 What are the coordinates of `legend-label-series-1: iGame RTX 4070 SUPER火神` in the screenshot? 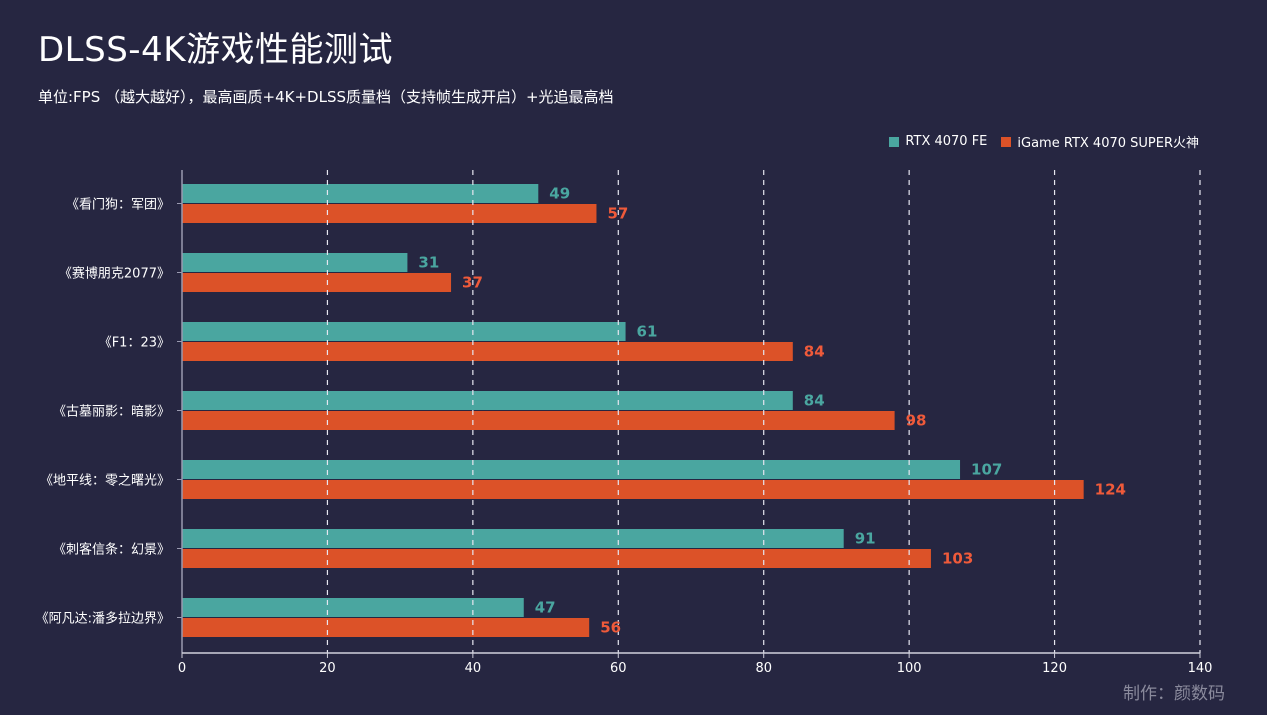 It's located at (1108, 143).